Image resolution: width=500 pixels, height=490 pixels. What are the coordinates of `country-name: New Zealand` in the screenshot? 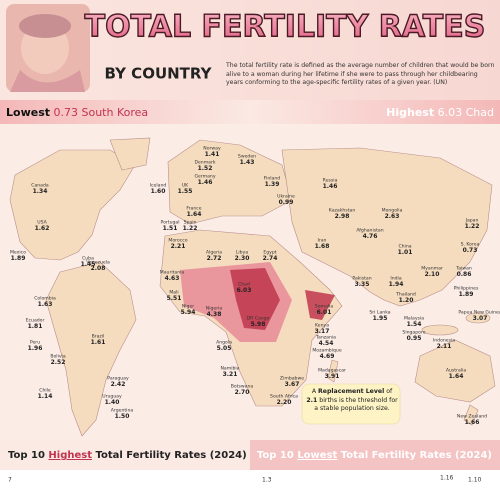 It's located at (472, 417).